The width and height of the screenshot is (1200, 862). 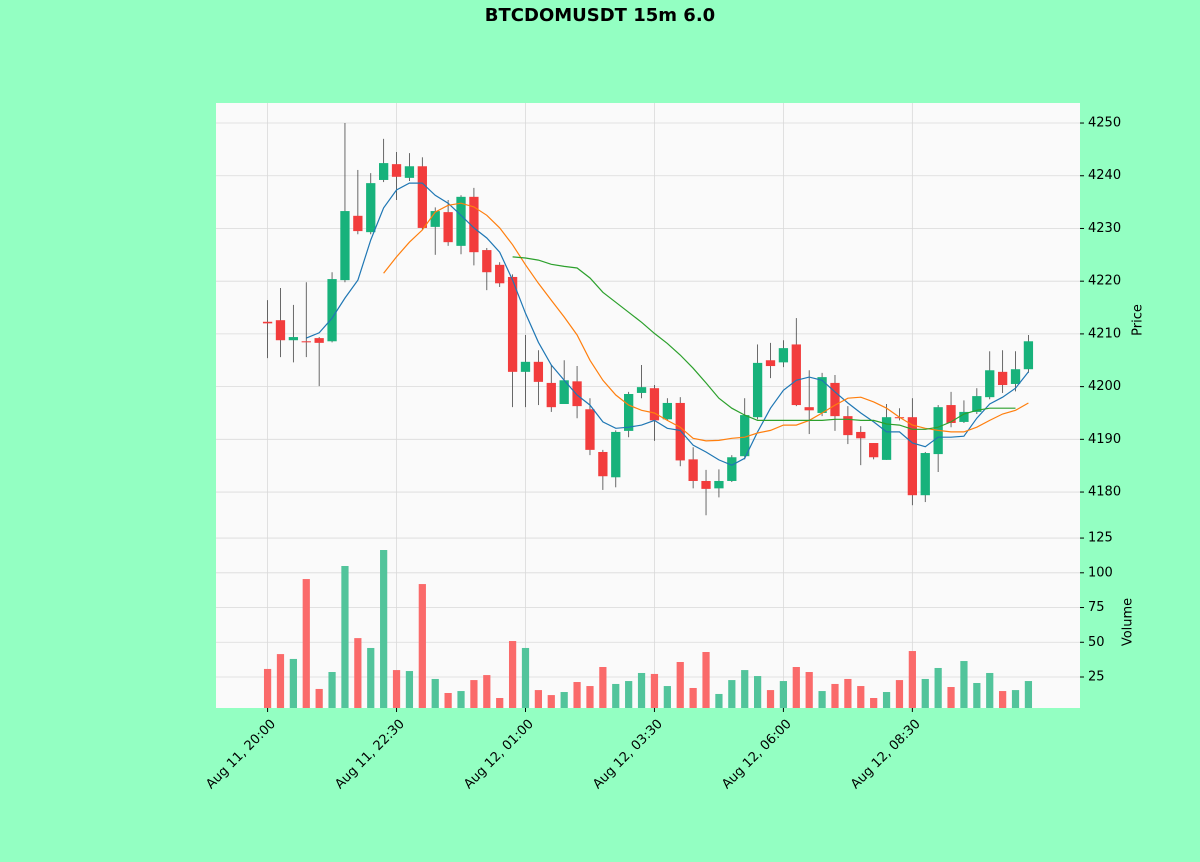 What do you see at coordinates (241, 755) in the screenshot?
I see `x-tick-label: Aug 11, 20:00` at bounding box center [241, 755].